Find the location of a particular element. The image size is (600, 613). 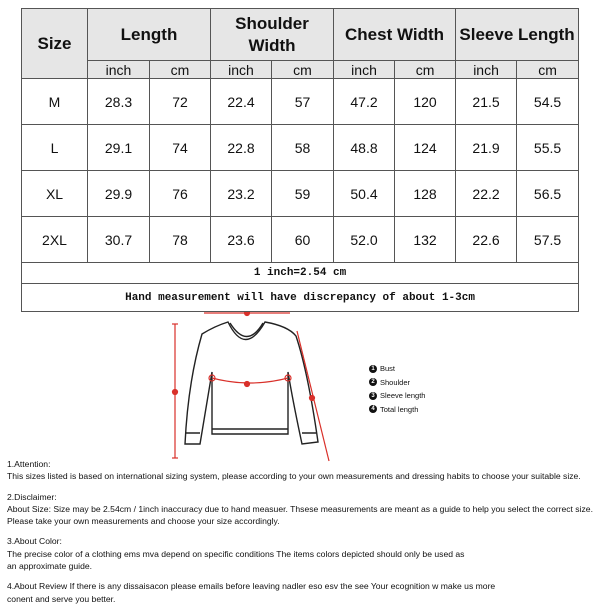

size-cell: L is located at coordinates (54, 147).